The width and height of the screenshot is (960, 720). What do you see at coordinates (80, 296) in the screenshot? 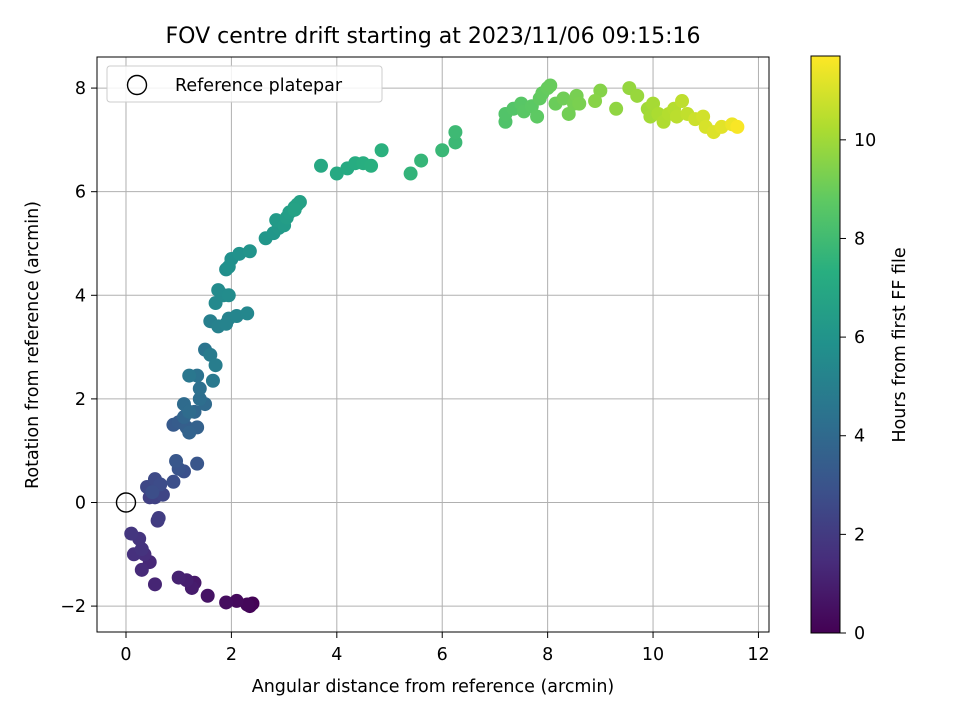
I see `y-tick-label: 4` at bounding box center [80, 296].